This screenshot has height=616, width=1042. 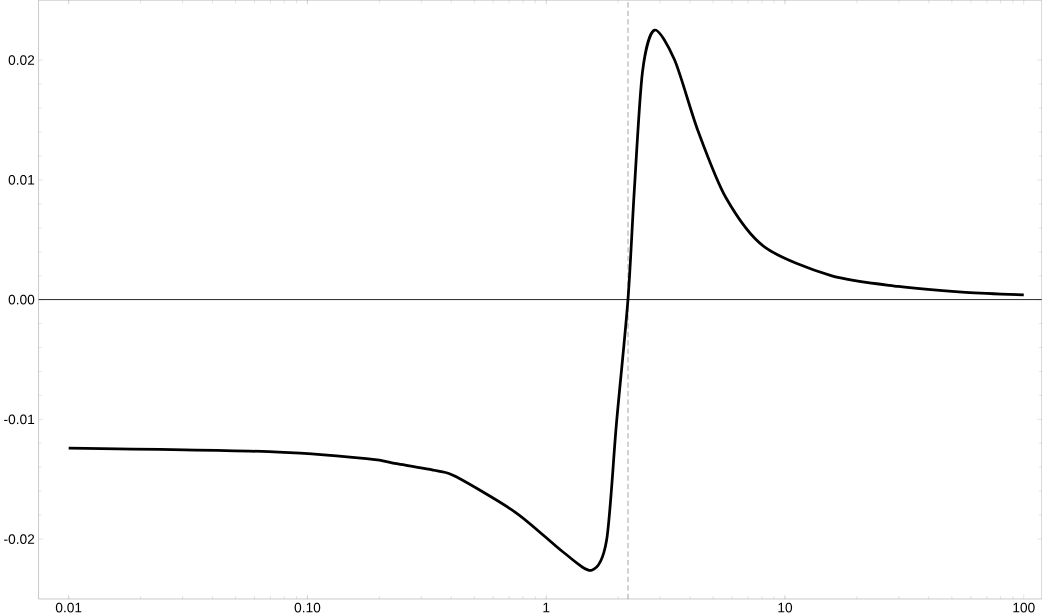 What do you see at coordinates (546, 607) in the screenshot?
I see `x-tick-label: 1` at bounding box center [546, 607].